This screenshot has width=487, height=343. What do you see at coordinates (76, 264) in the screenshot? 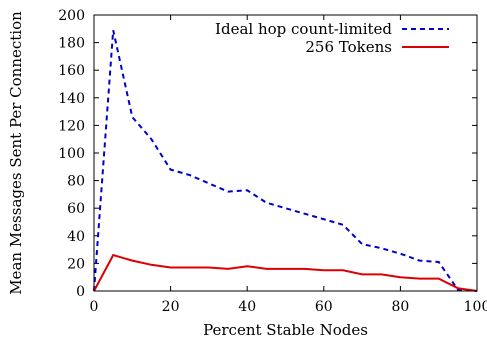
I see `y-tick-label: 20` at bounding box center [76, 264].